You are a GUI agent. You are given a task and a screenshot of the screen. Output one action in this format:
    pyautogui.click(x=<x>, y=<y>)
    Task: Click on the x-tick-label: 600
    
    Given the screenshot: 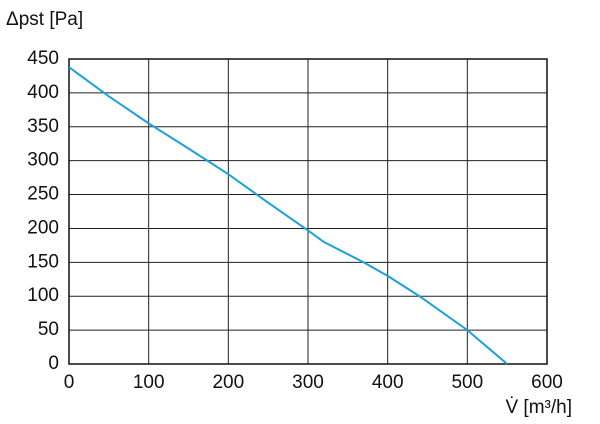 What is the action you would take?
    pyautogui.click(x=547, y=382)
    